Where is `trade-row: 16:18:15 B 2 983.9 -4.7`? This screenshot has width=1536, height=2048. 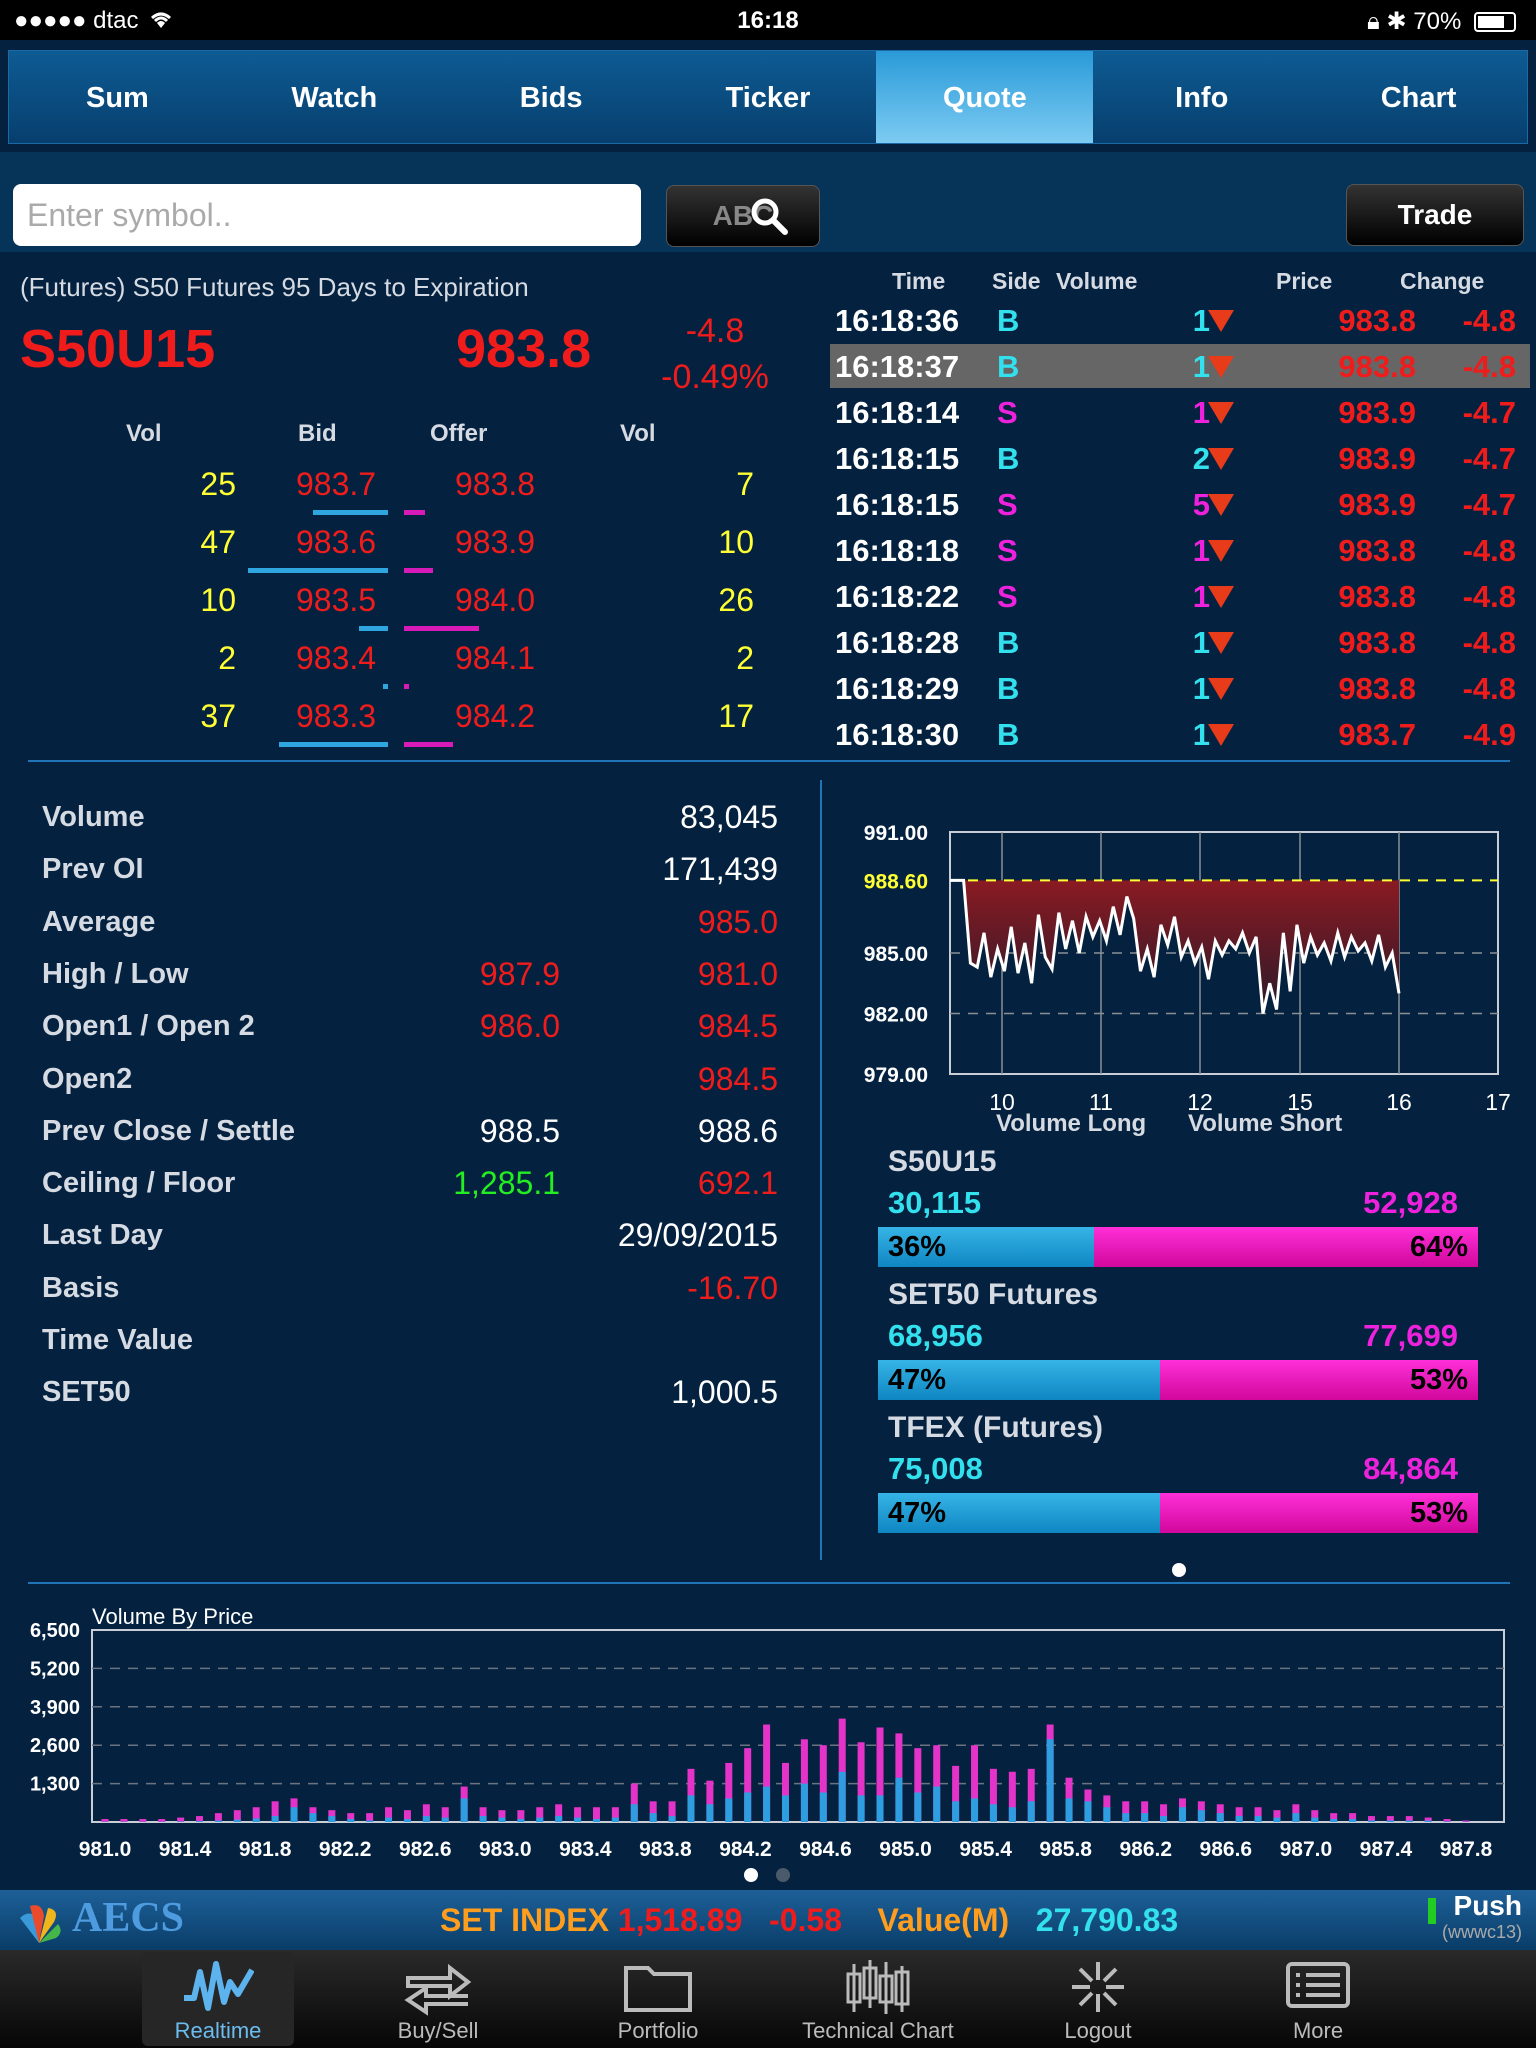
trade-row: 16:18:15 B 2 983.9 -4.7 is located at coordinates (1180, 458).